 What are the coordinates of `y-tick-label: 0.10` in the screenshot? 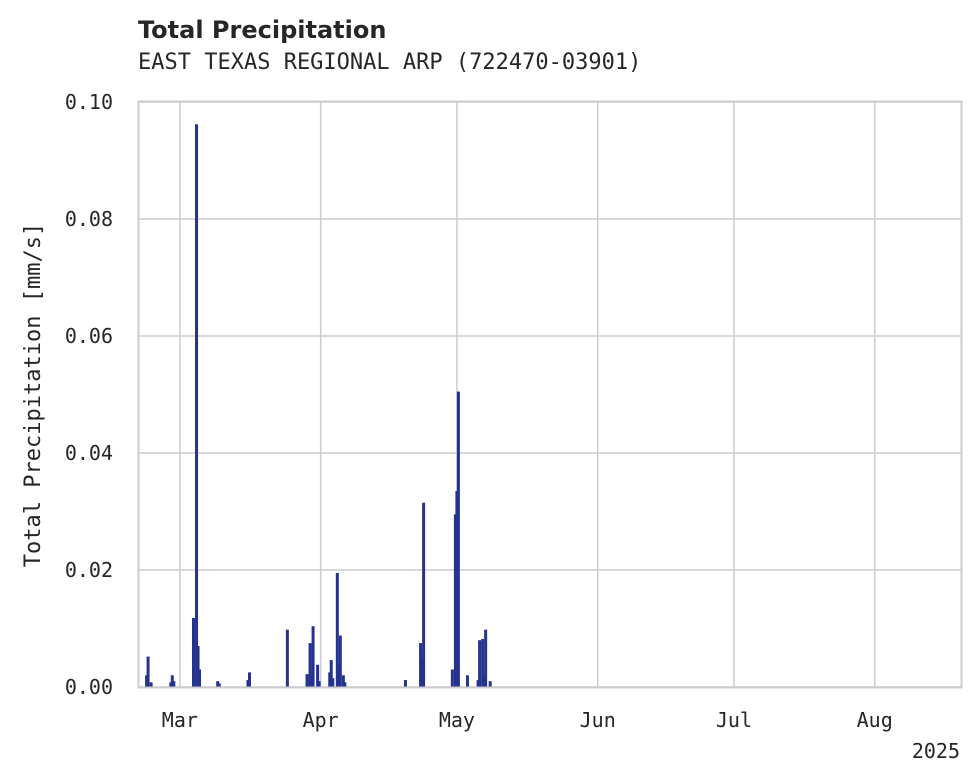 It's located at (89, 102).